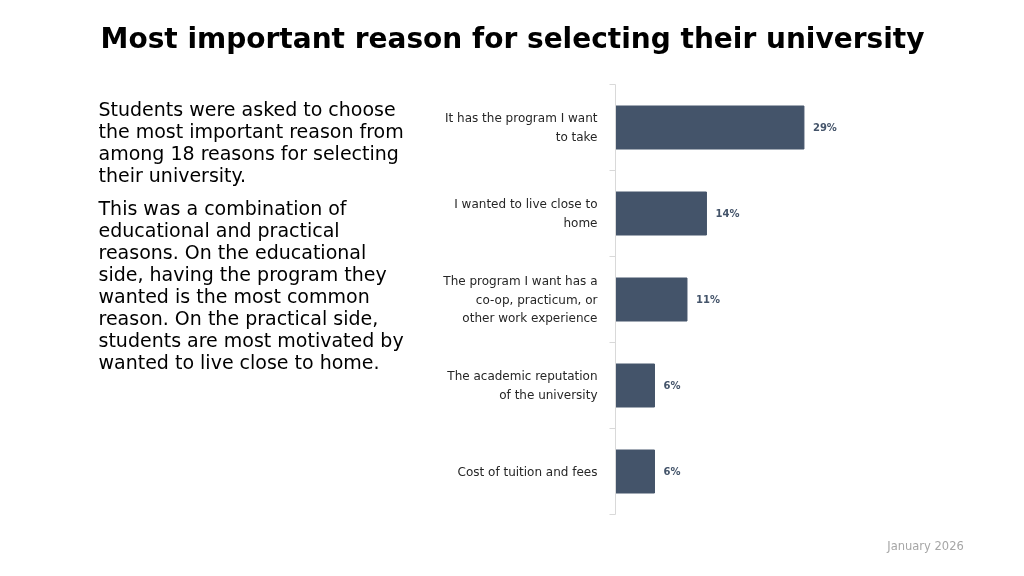 This screenshot has height=576, width=1024. I want to click on y-tick-label: It has the program I want to take, so click(521, 127).